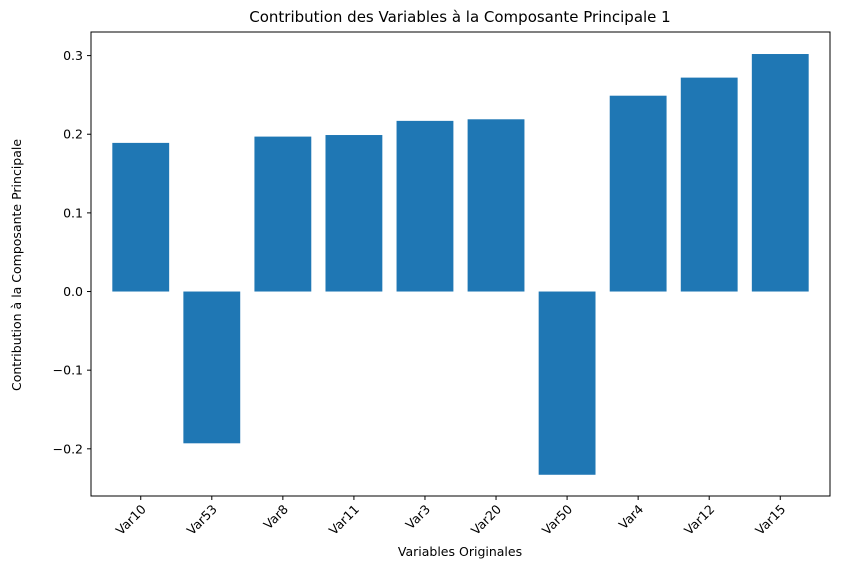 Image resolution: width=858 pixels, height=571 pixels. Describe the element at coordinates (354, 213) in the screenshot. I see `bar-var11` at that location.